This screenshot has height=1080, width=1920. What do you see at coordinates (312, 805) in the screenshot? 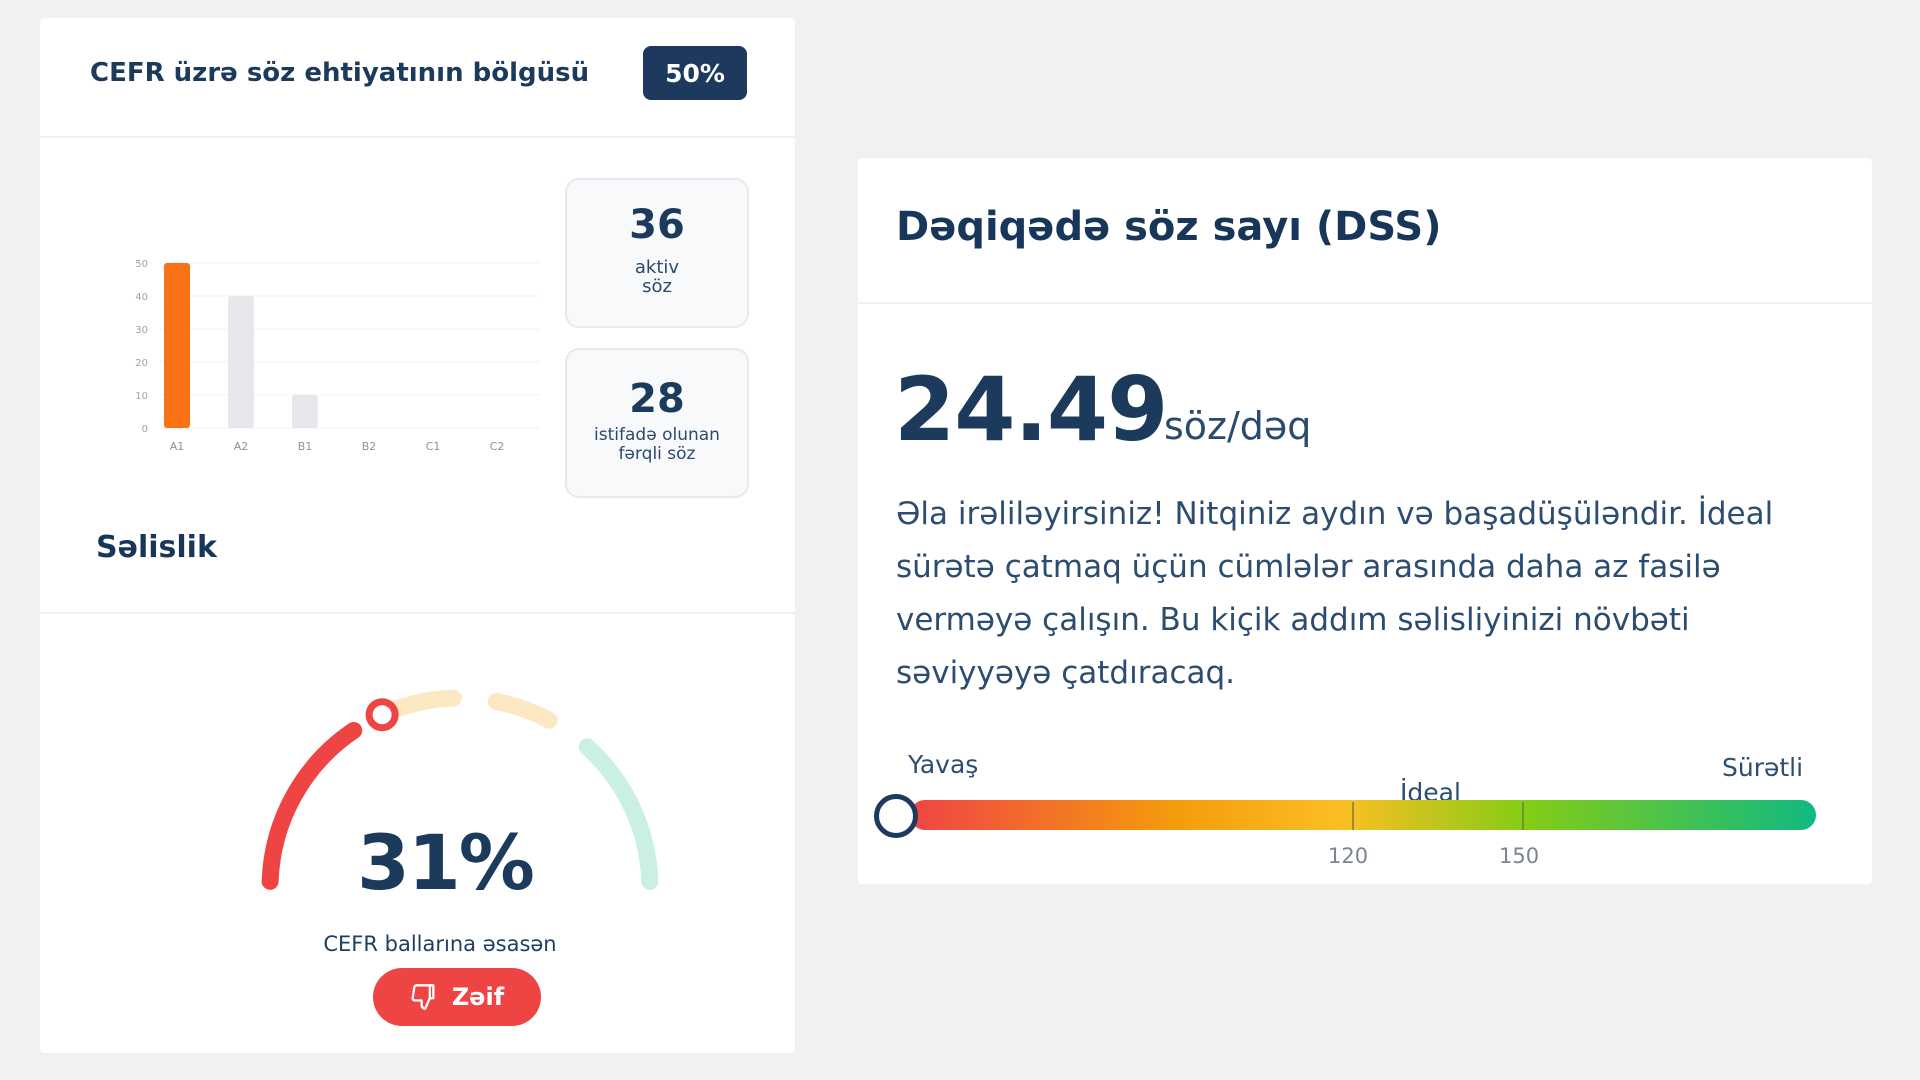
I see `gauge-segment-low` at bounding box center [312, 805].